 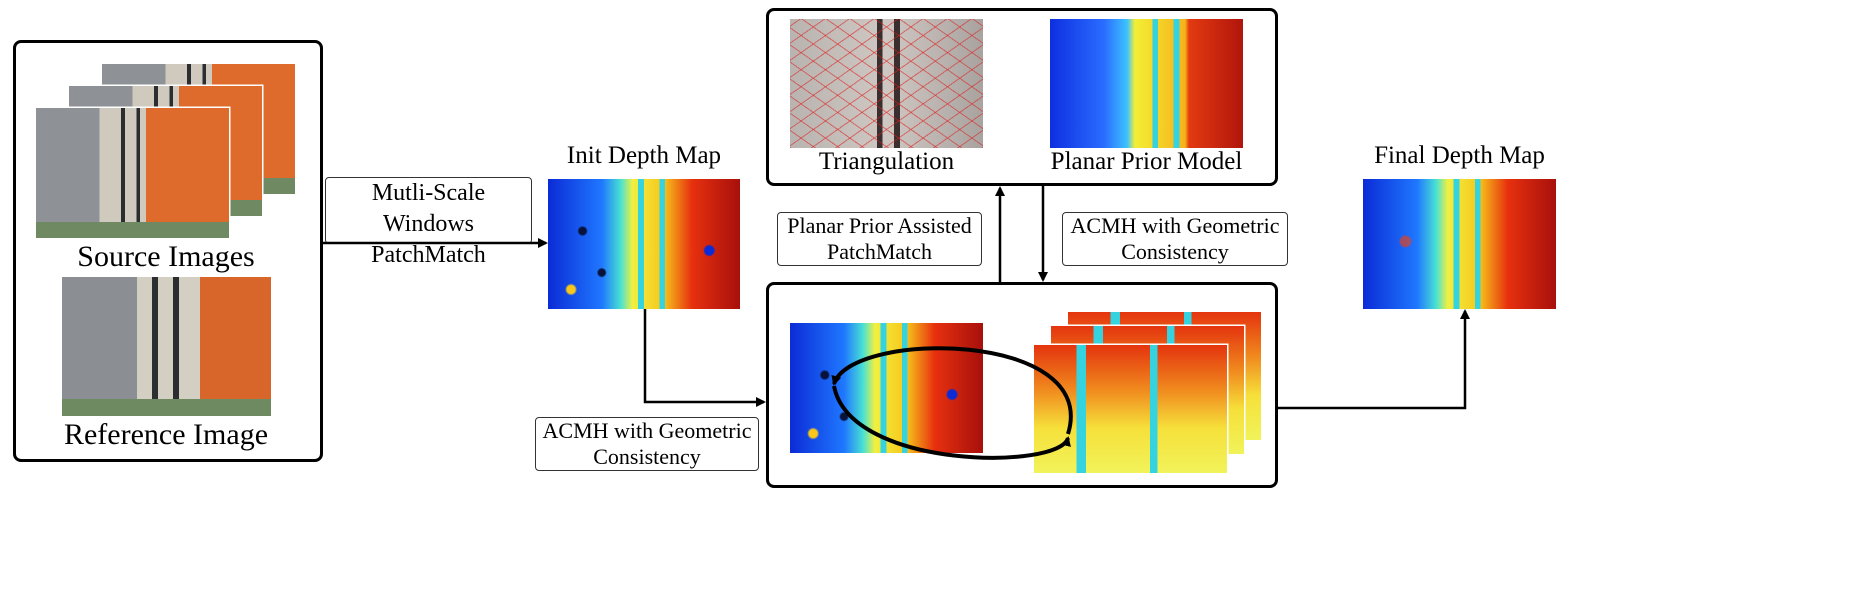 What do you see at coordinates (1175, 225) in the screenshot?
I see `acmh-top-line1: ACMH with Geometric` at bounding box center [1175, 225].